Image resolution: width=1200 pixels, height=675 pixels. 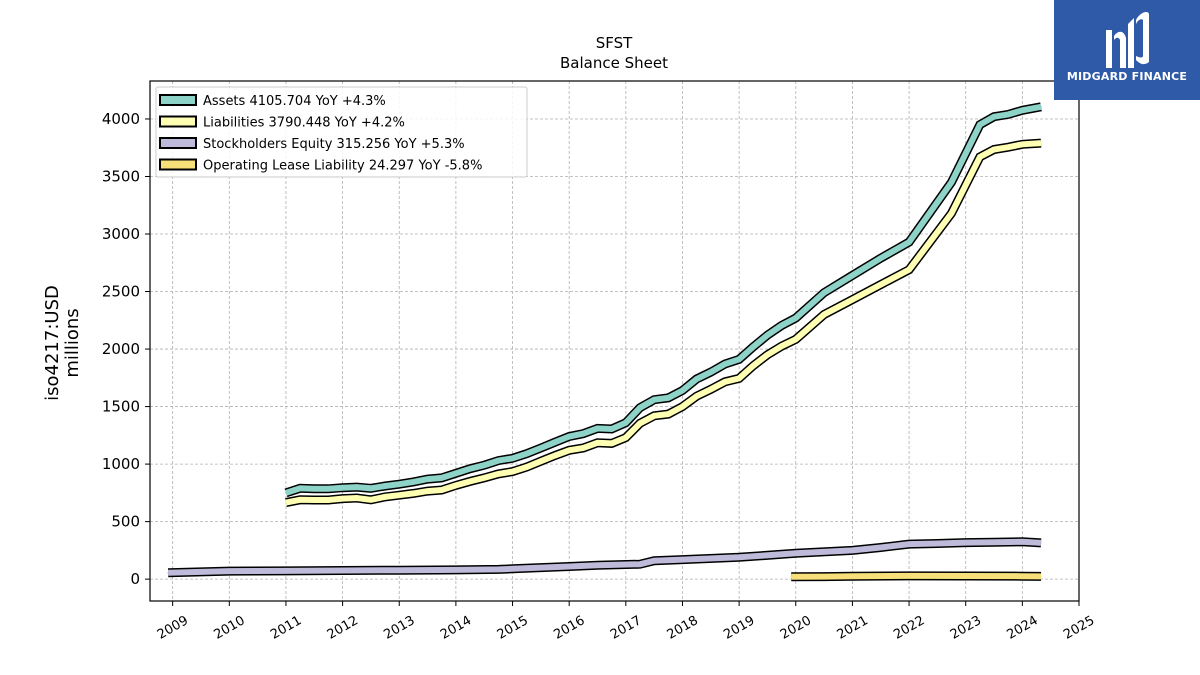 I want to click on x-tick-label: 2011, so click(x=286, y=628).